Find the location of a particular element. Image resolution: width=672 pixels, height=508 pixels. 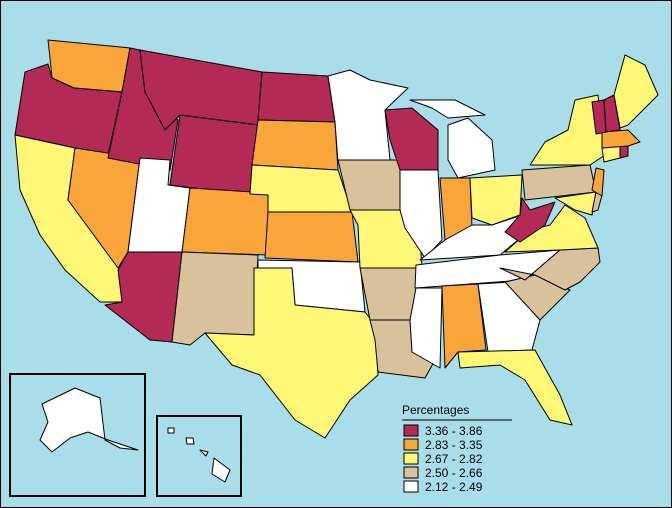

state-nm is located at coordinates (215, 298).